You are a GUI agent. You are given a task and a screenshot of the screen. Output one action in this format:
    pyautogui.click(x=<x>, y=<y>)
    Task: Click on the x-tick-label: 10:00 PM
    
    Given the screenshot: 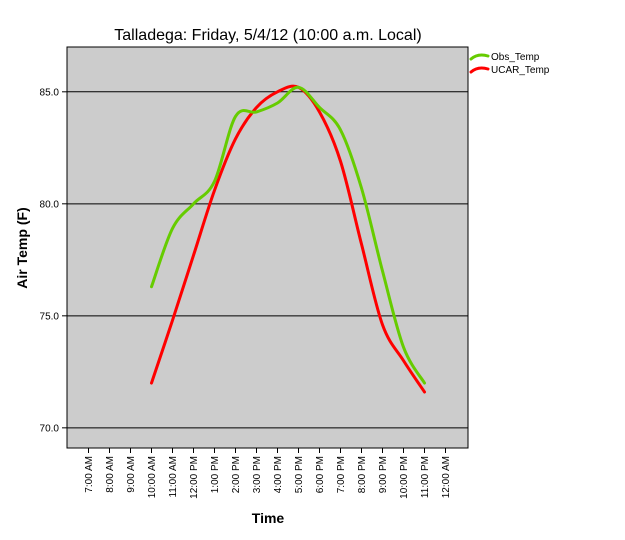 What is the action you would take?
    pyautogui.click(x=404, y=477)
    